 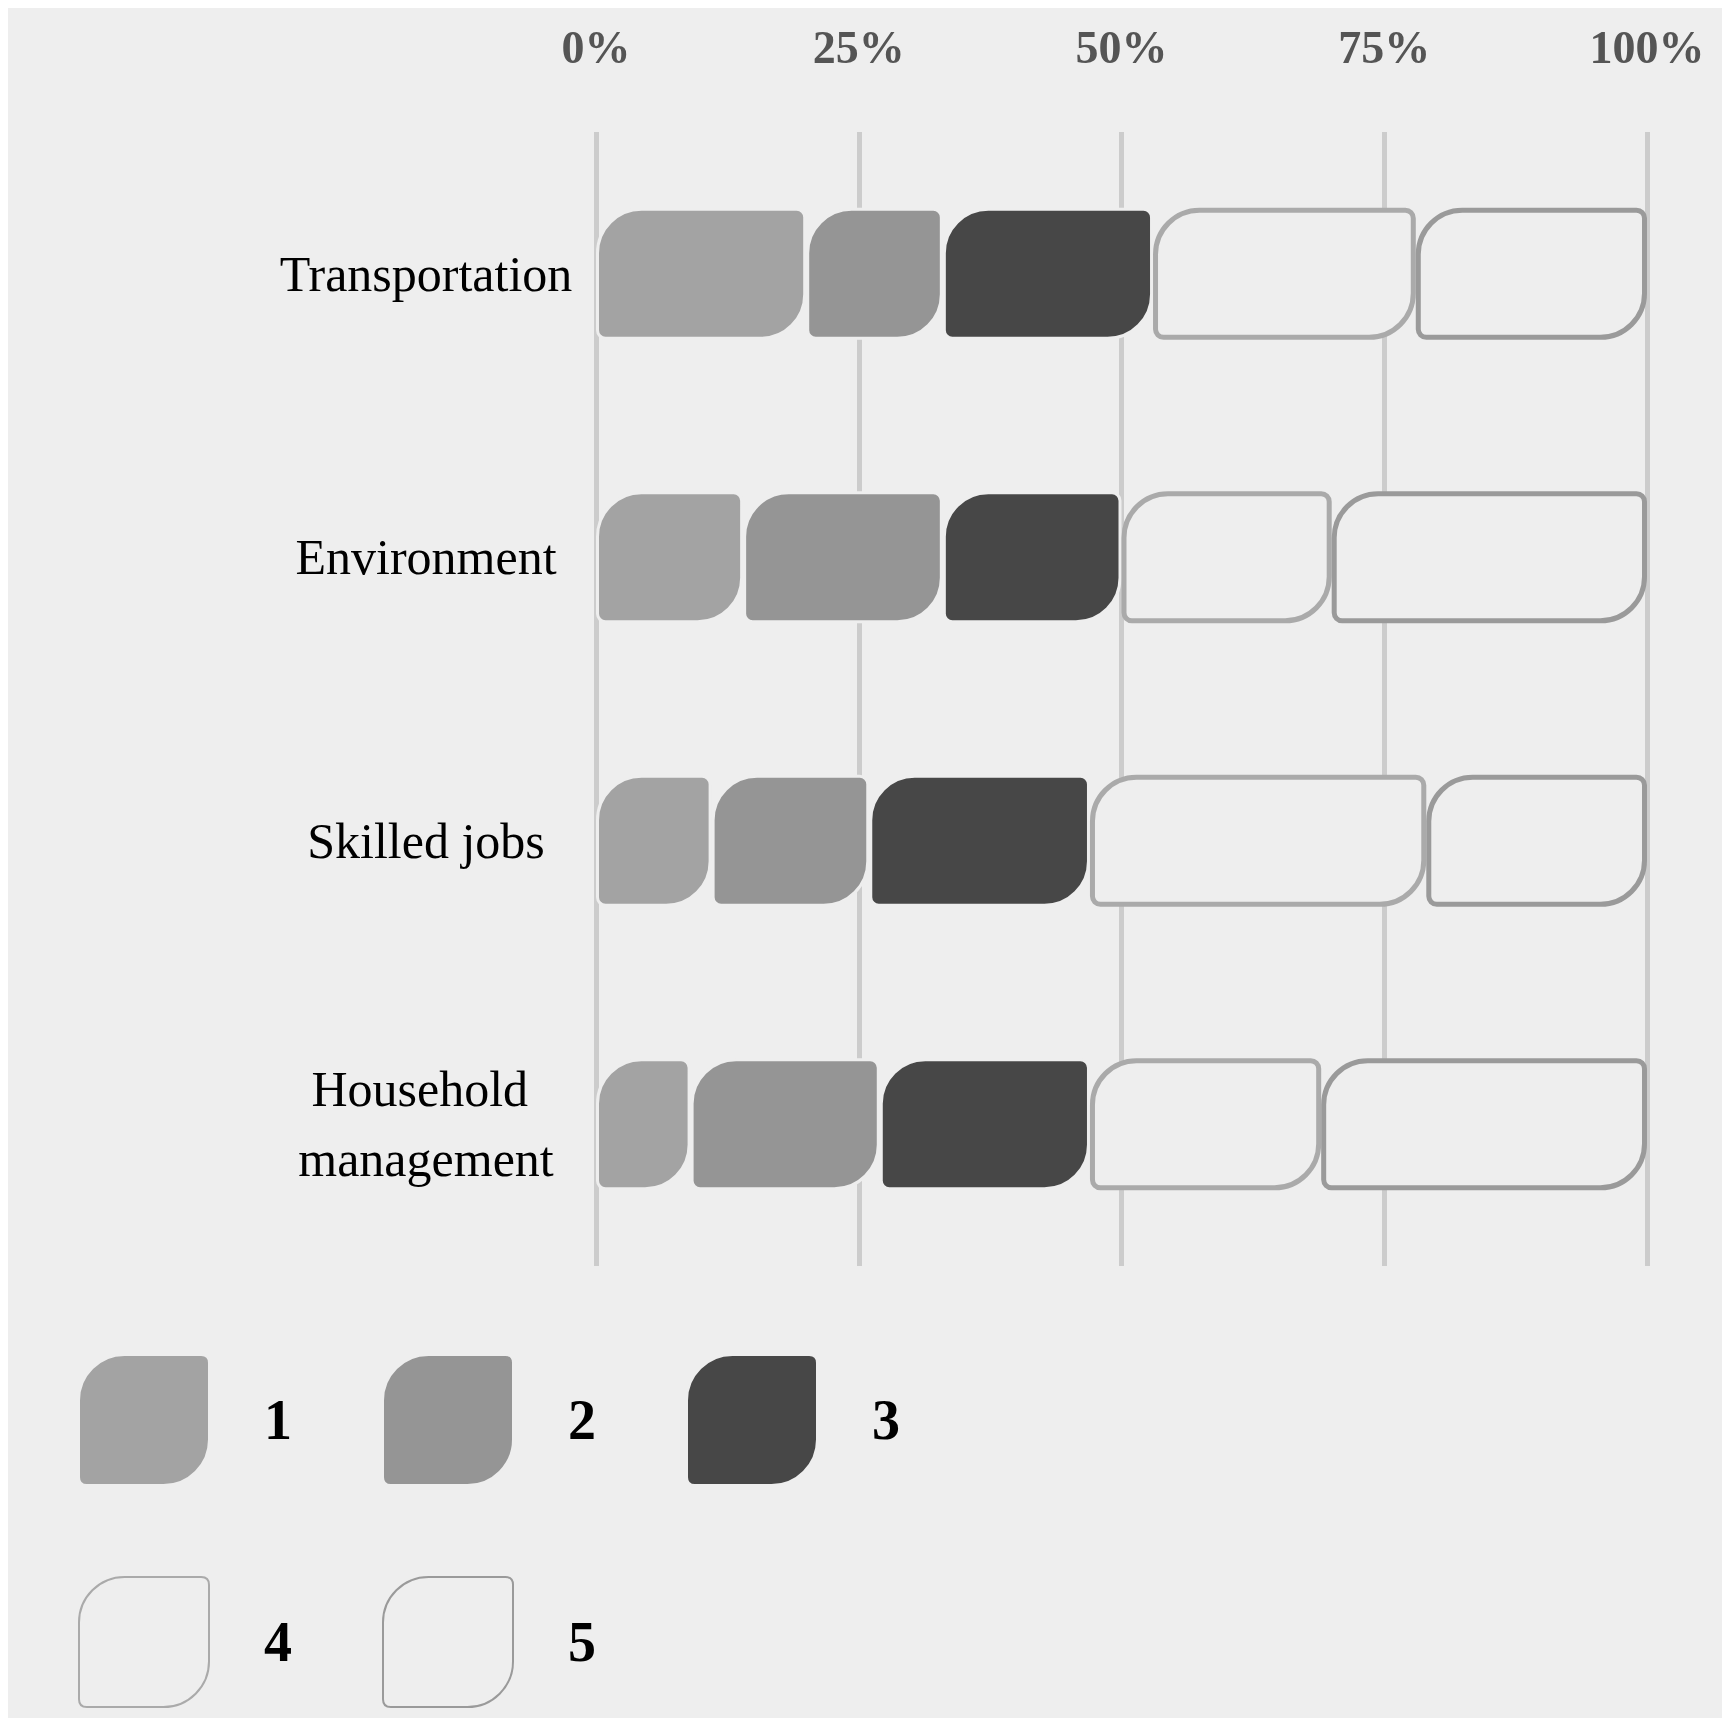 What do you see at coordinates (1384, 47) in the screenshot?
I see `x-tick-label: 75%` at bounding box center [1384, 47].